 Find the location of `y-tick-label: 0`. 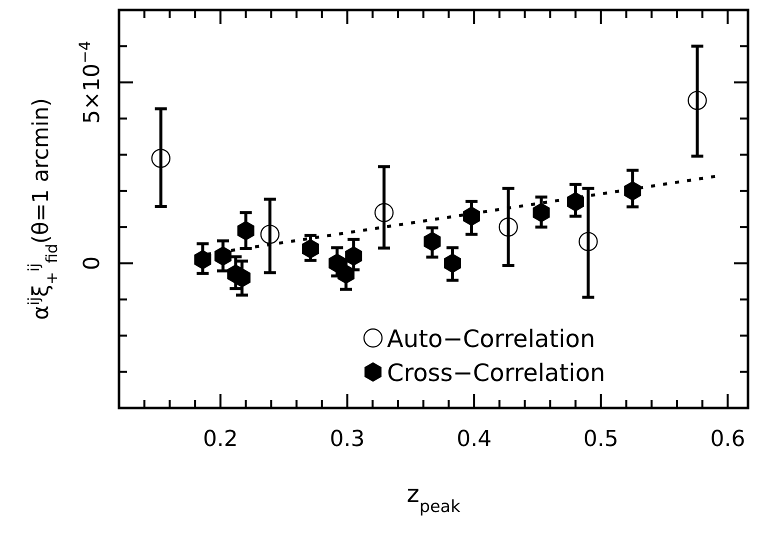

y-tick-label: 0 is located at coordinates (92, 263).